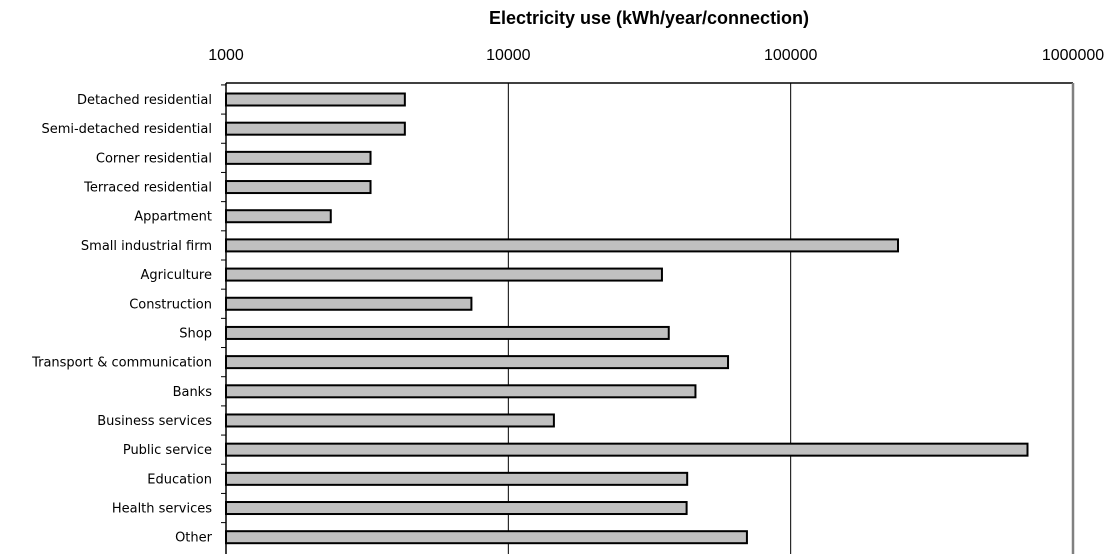 This screenshot has width=1118, height=554. Describe the element at coordinates (195, 333) in the screenshot. I see `category-label: Shop` at that location.